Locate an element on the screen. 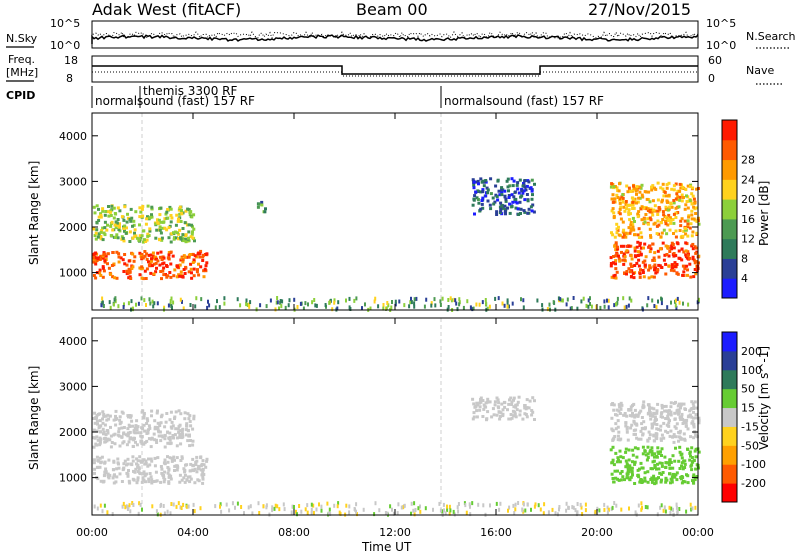 The image size is (800, 554). colorbar-tick-label: 200 is located at coordinates (751, 351).